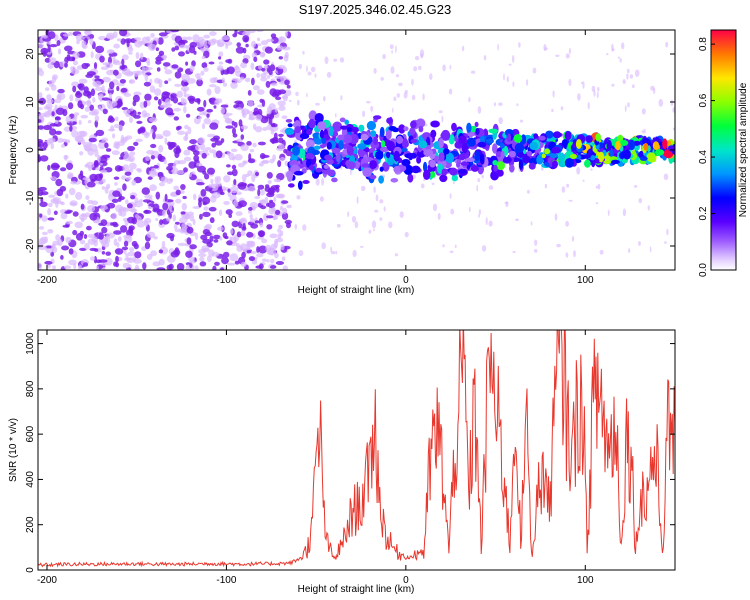  What do you see at coordinates (406, 580) in the screenshot?
I see `snr-x-tick-label: 0` at bounding box center [406, 580].